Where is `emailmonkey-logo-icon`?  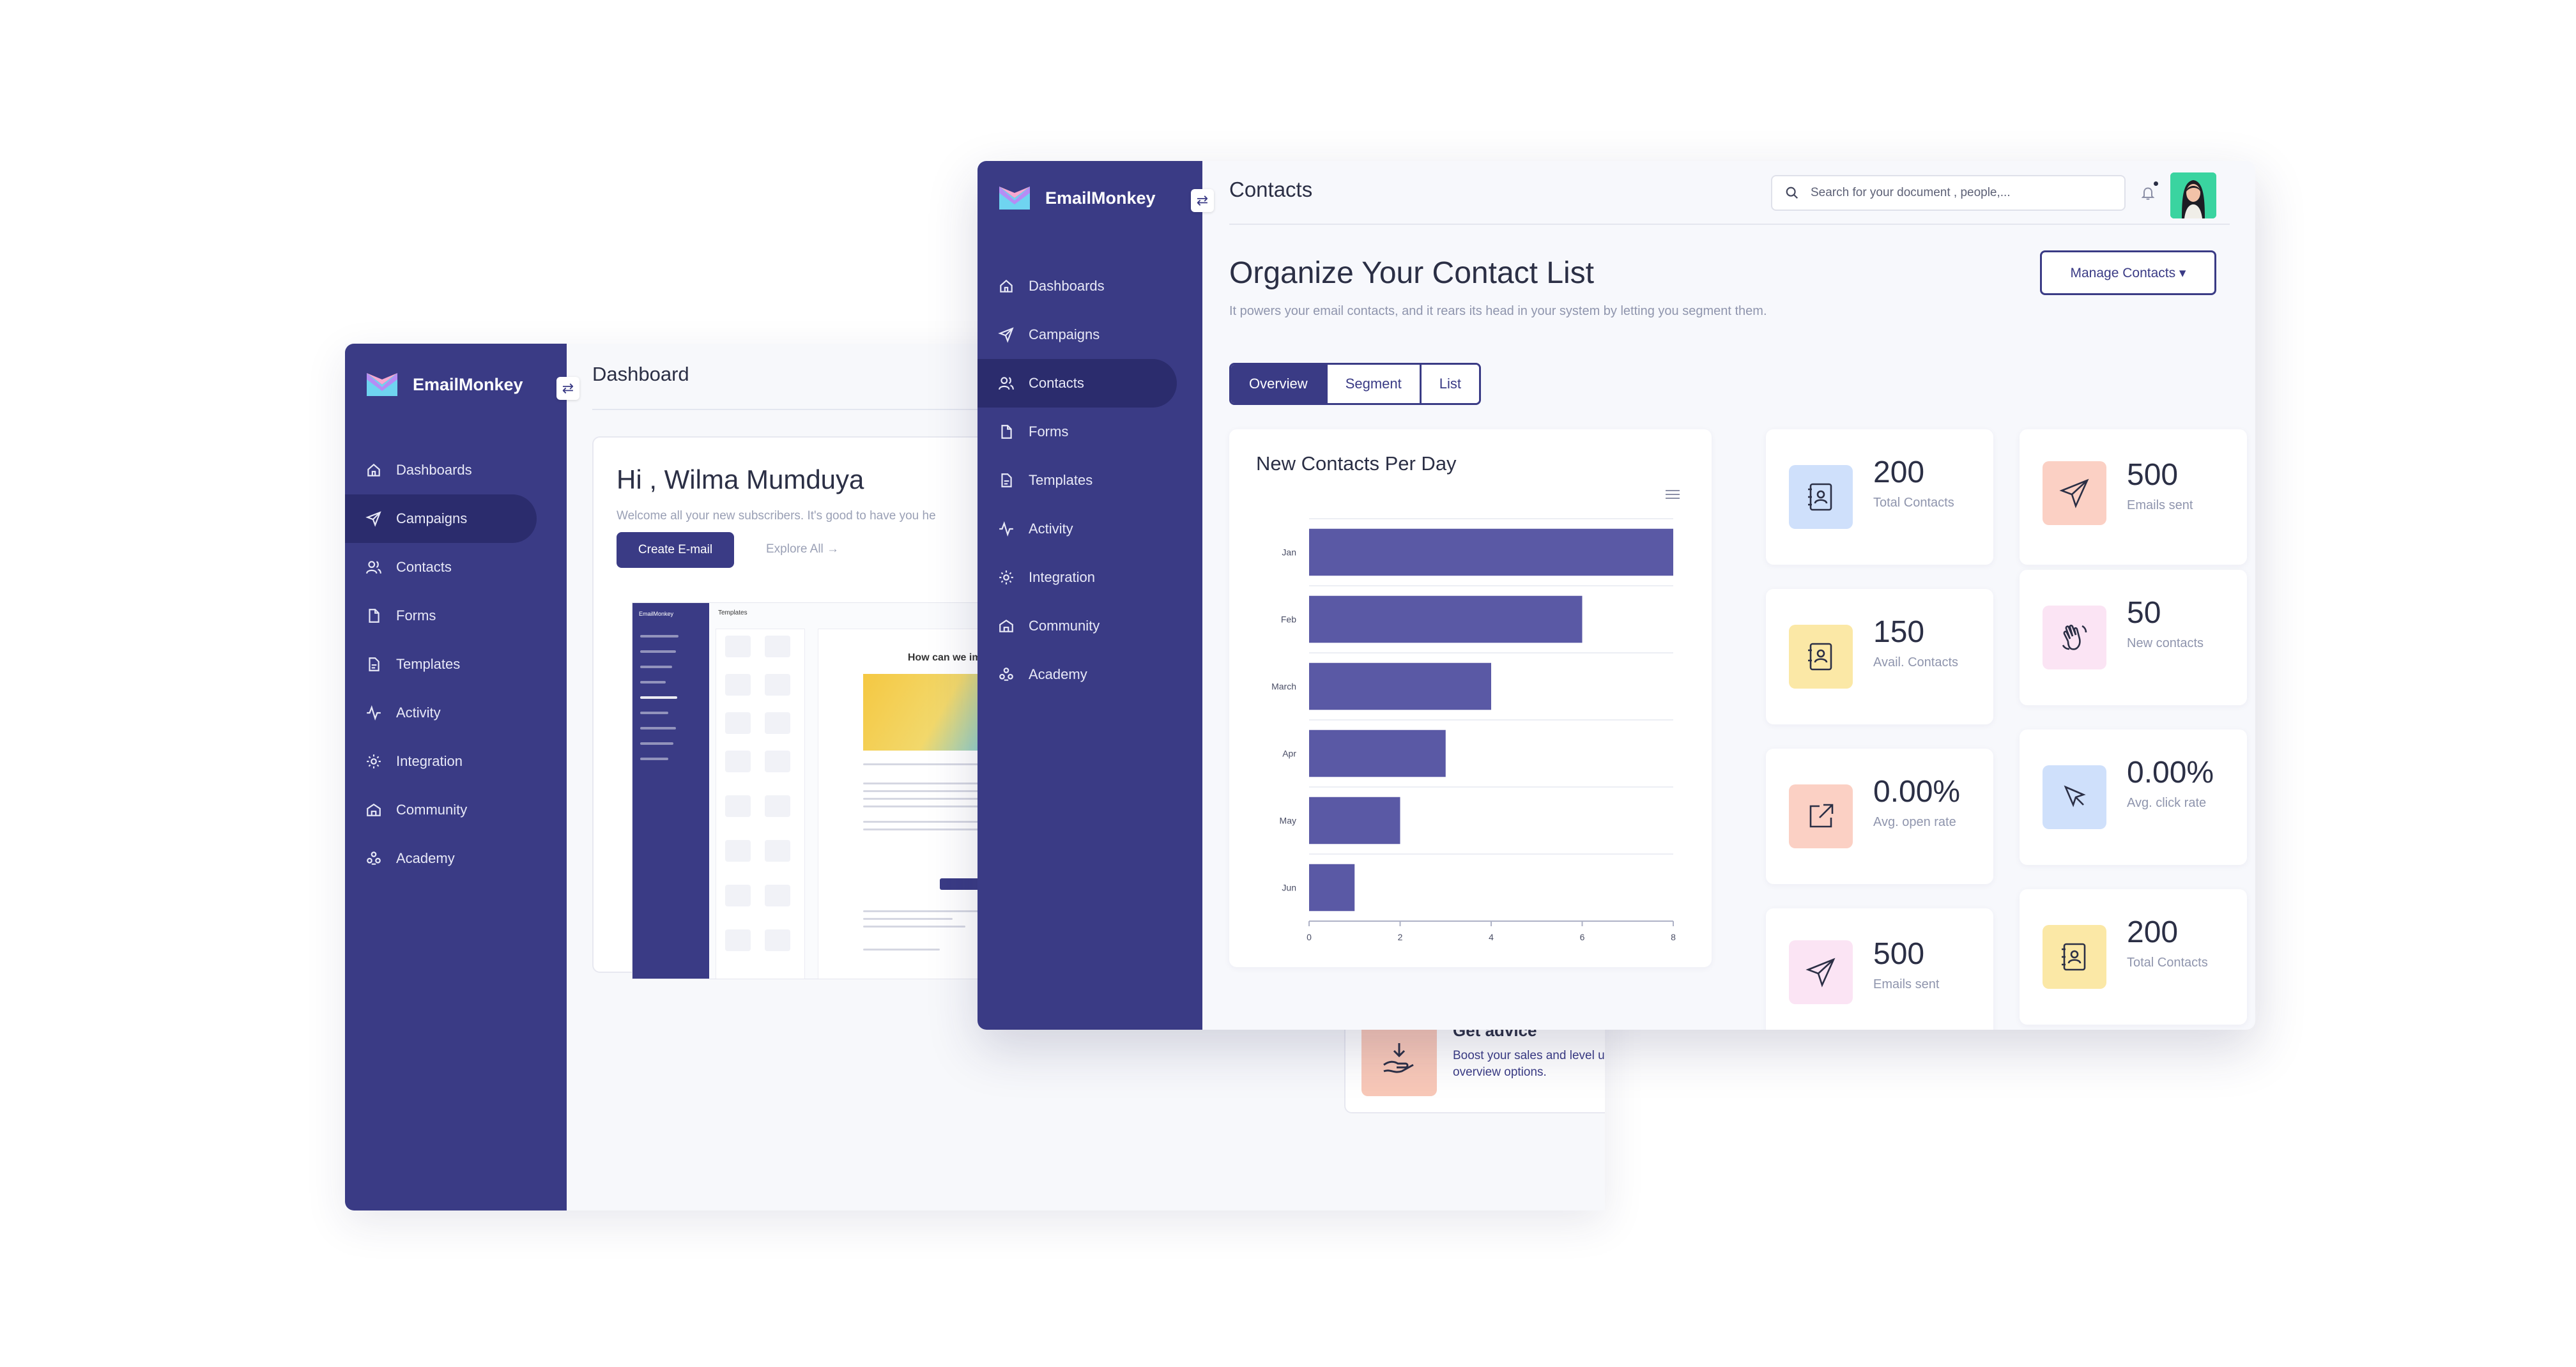 emailmonkey-logo-icon is located at coordinates (382, 384).